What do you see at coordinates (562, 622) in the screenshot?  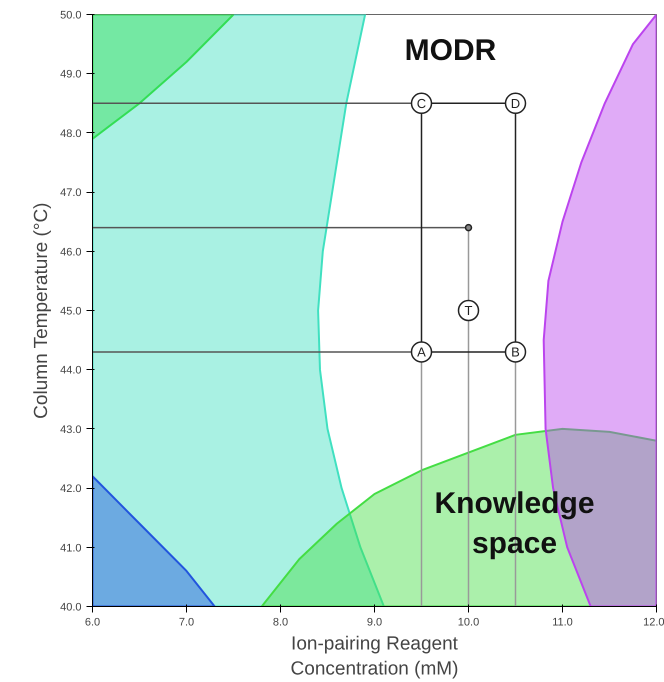 I see `x-tick-label: 11.0` at bounding box center [562, 622].